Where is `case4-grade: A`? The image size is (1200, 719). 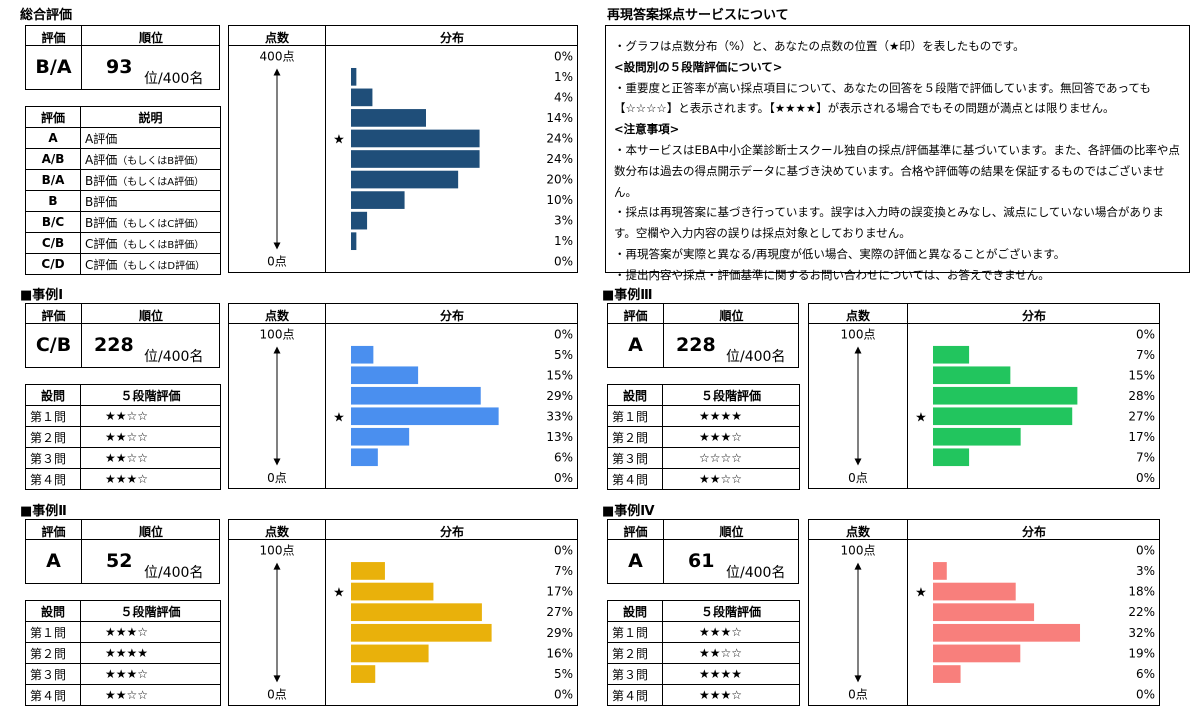 case4-grade: A is located at coordinates (635, 561).